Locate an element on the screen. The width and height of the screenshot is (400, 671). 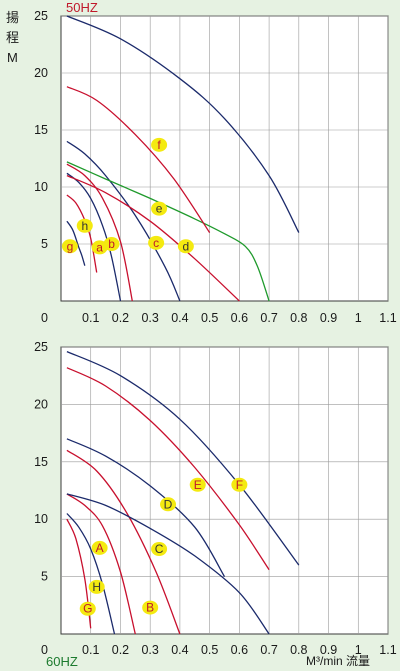
curve-badge-e: e is located at coordinates (159, 208).